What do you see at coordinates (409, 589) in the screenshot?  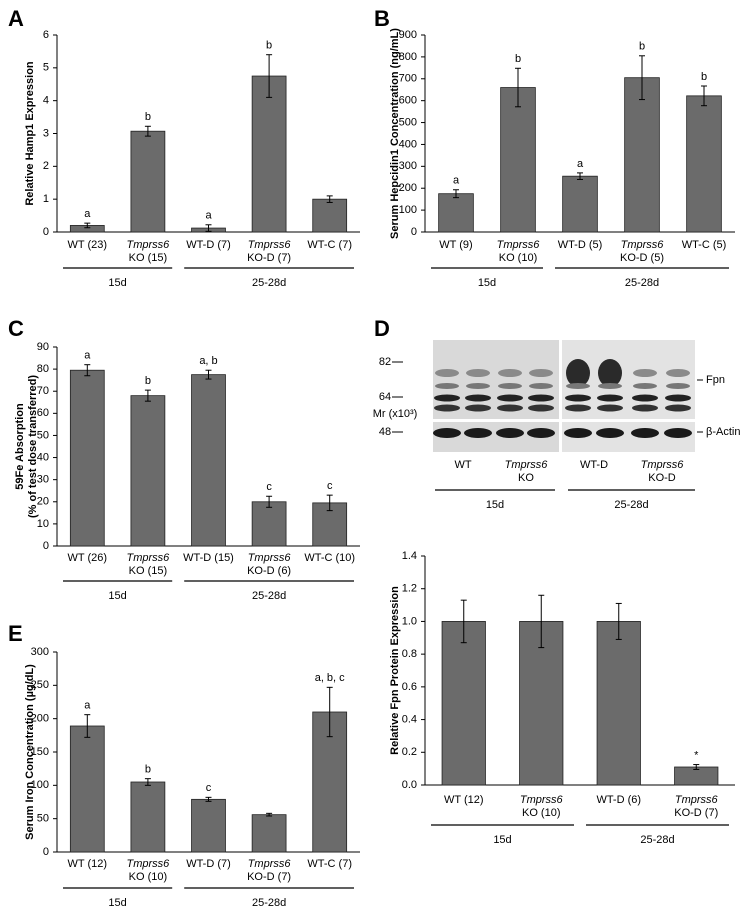 I see `y-tick-label: 1.2` at bounding box center [409, 589].